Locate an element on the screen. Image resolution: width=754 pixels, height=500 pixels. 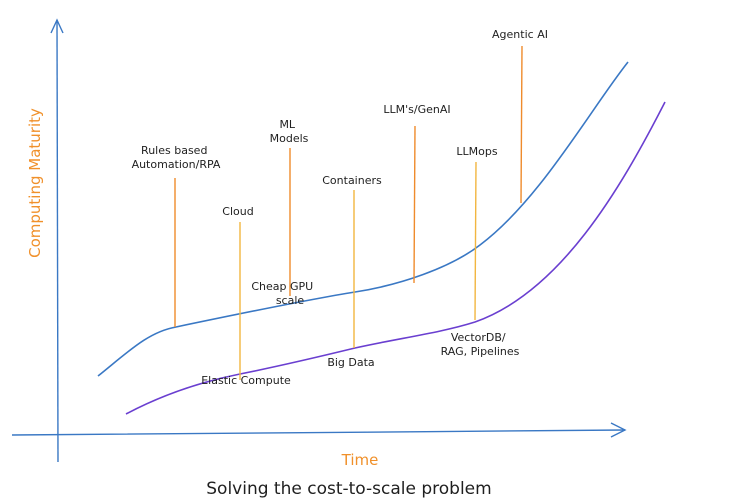
label-ml-models: ML Models is located at coordinates (289, 131).